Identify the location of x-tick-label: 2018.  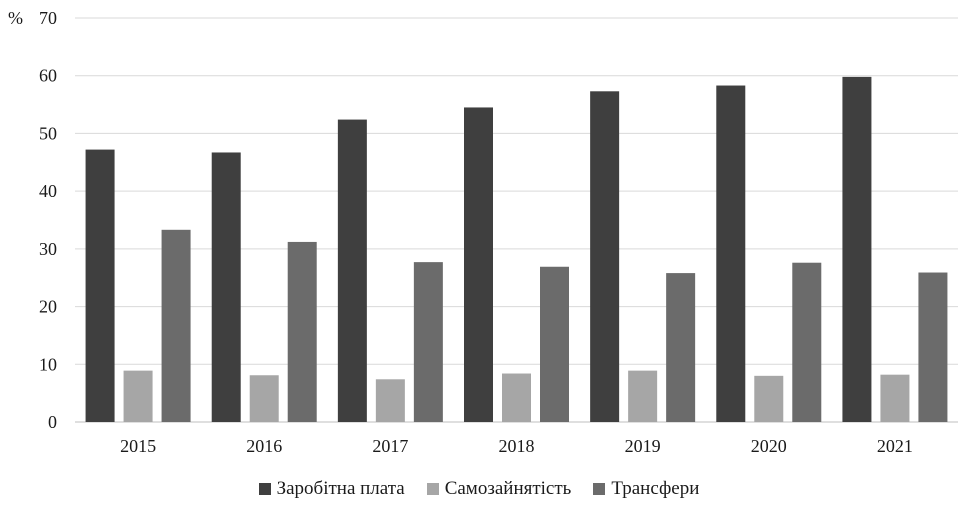
(517, 446).